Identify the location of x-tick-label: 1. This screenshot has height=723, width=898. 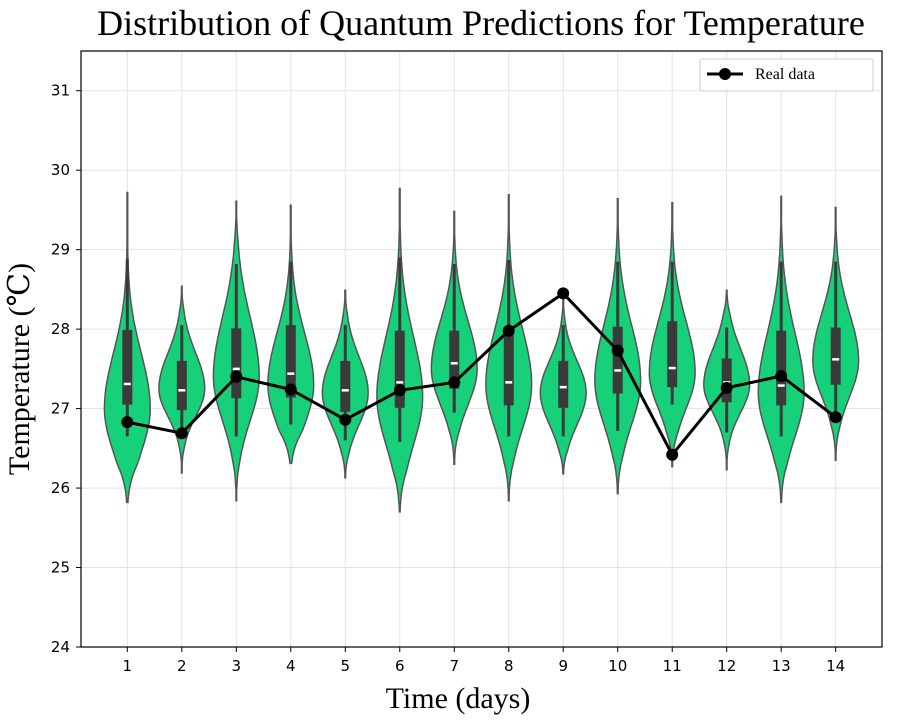
(128, 666).